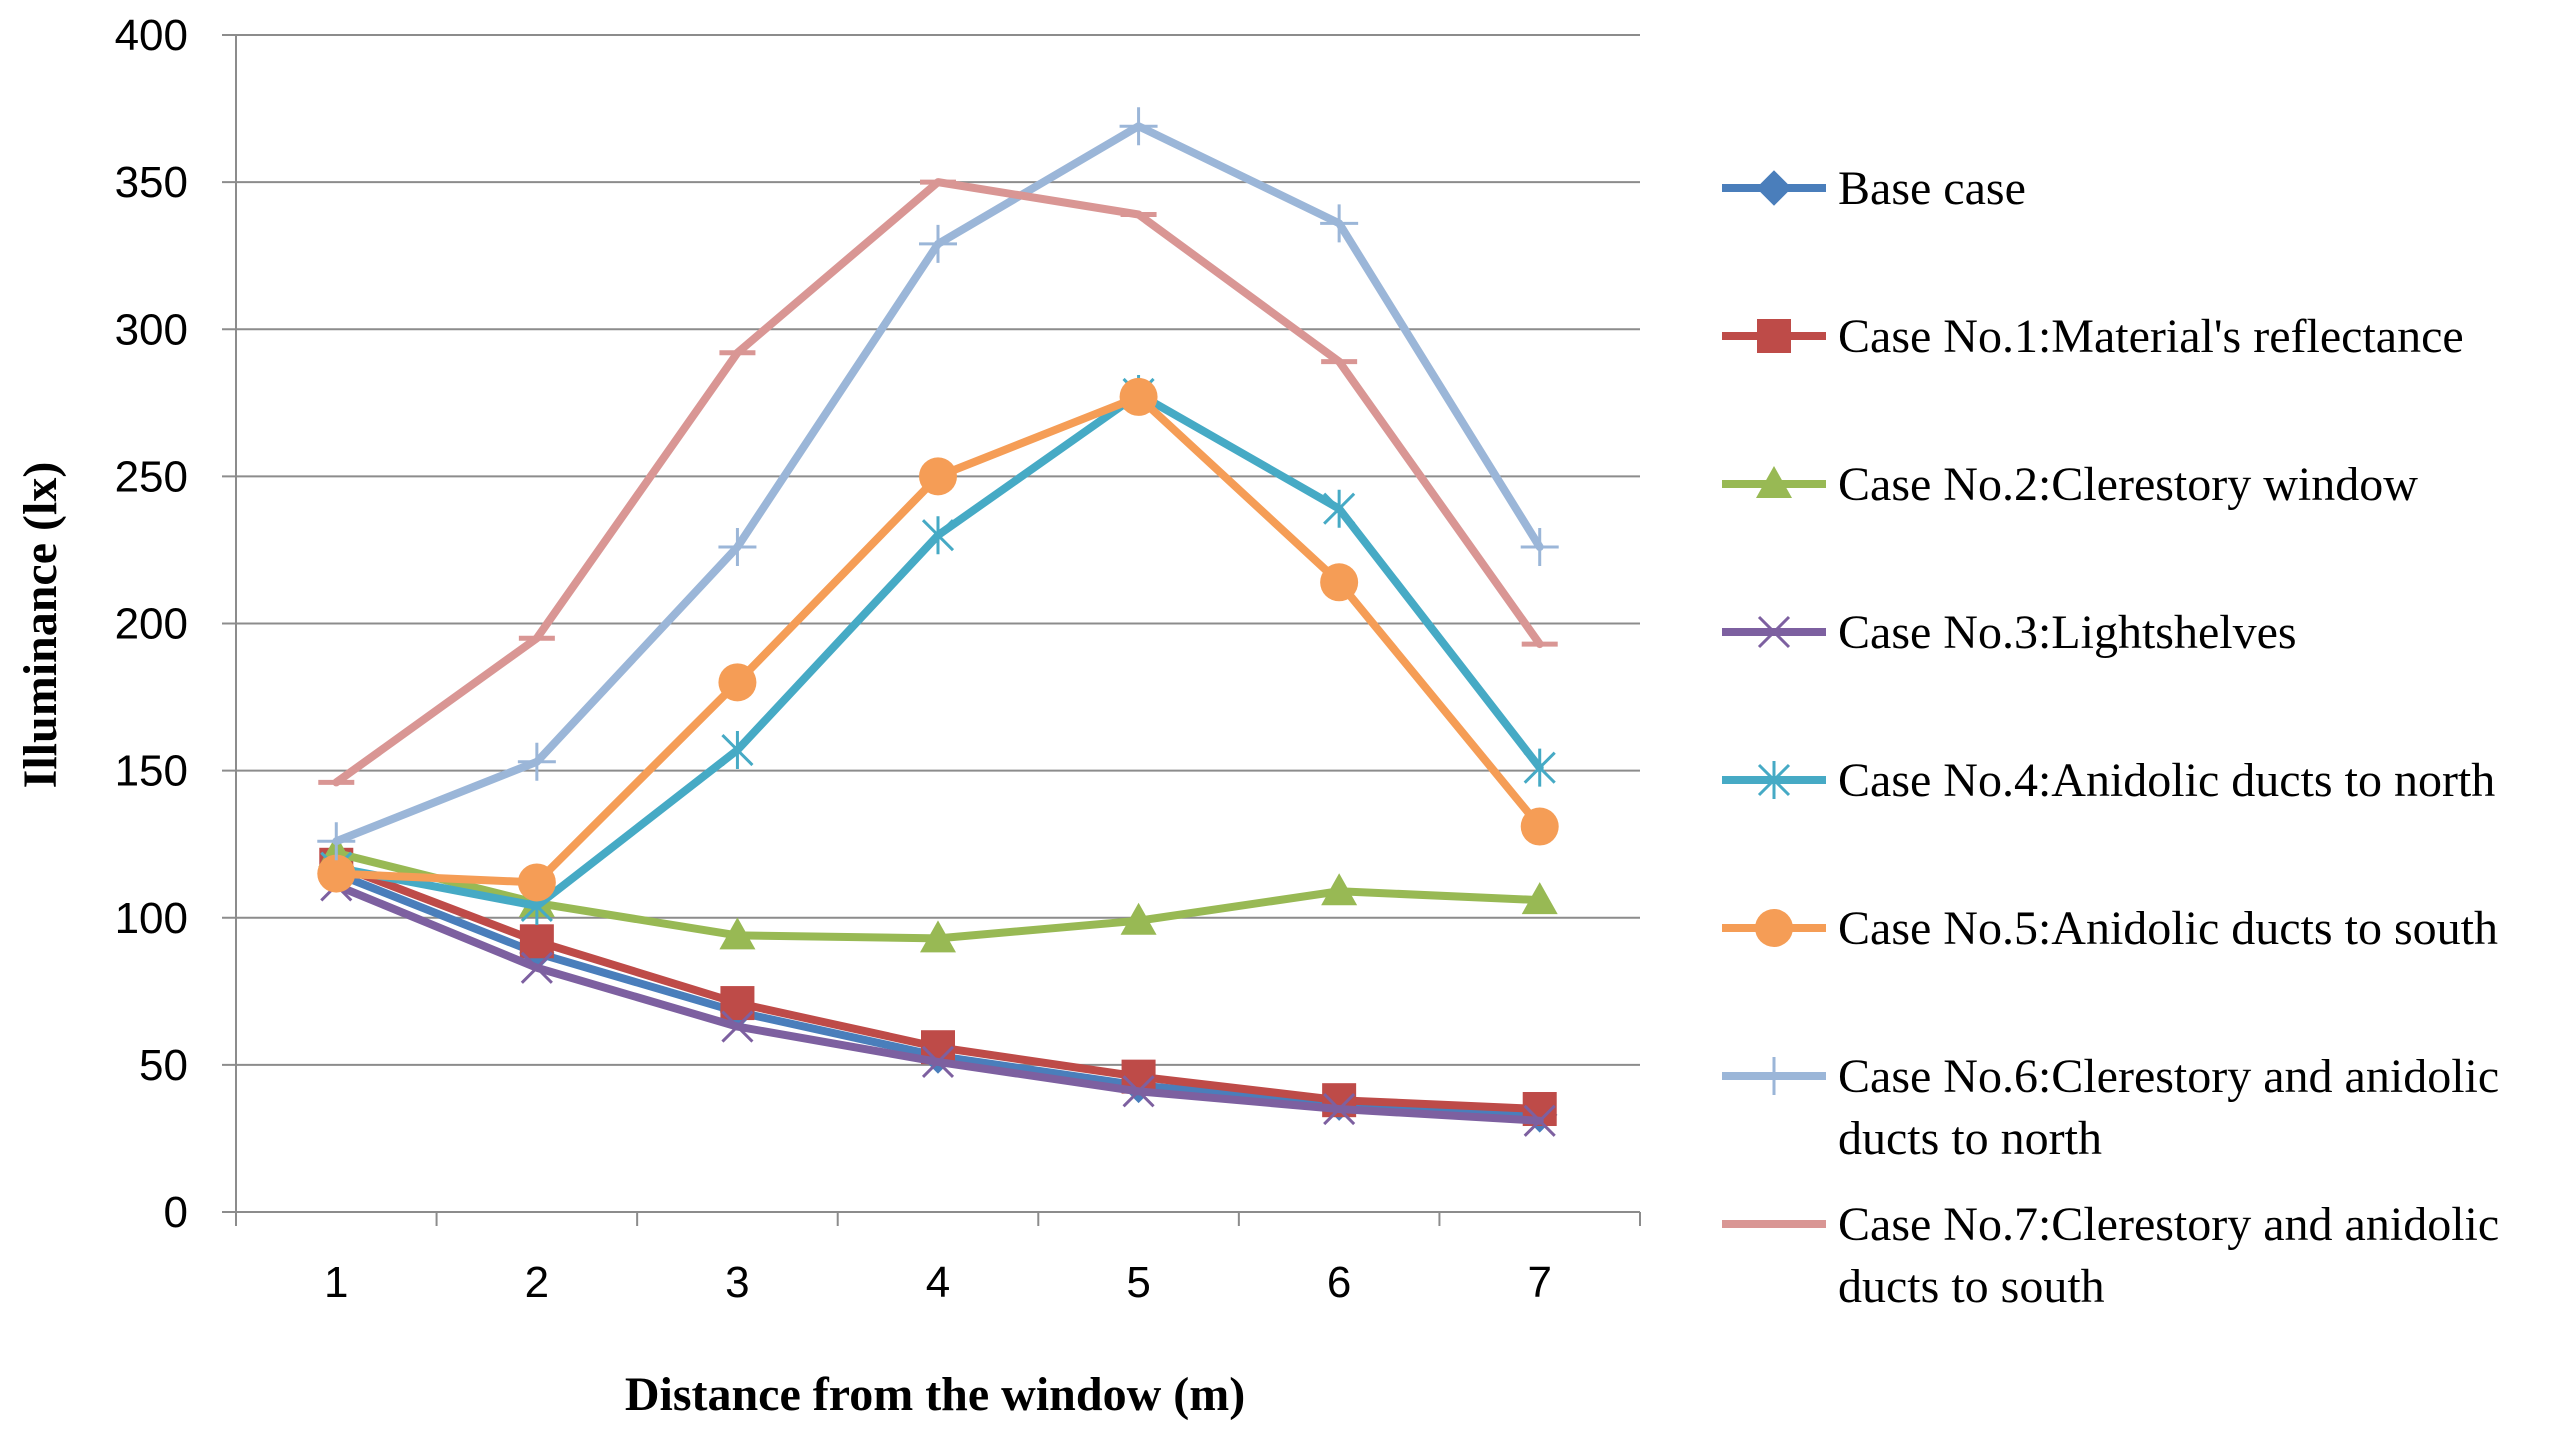 The height and width of the screenshot is (1435, 2572). Describe the element at coordinates (336, 1282) in the screenshot. I see `x-tick-label: 1` at that location.